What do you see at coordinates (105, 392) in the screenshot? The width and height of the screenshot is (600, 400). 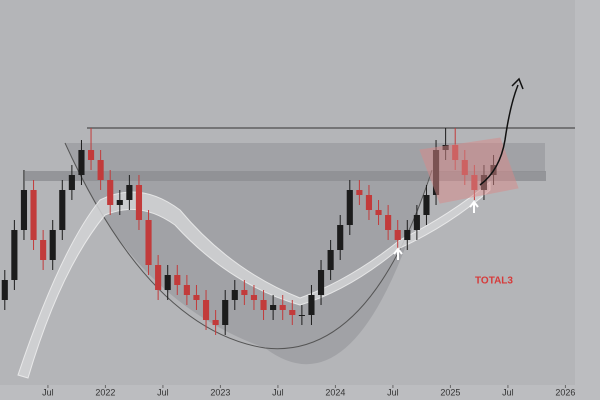 I see `x-tick-label: 2022` at bounding box center [105, 392].